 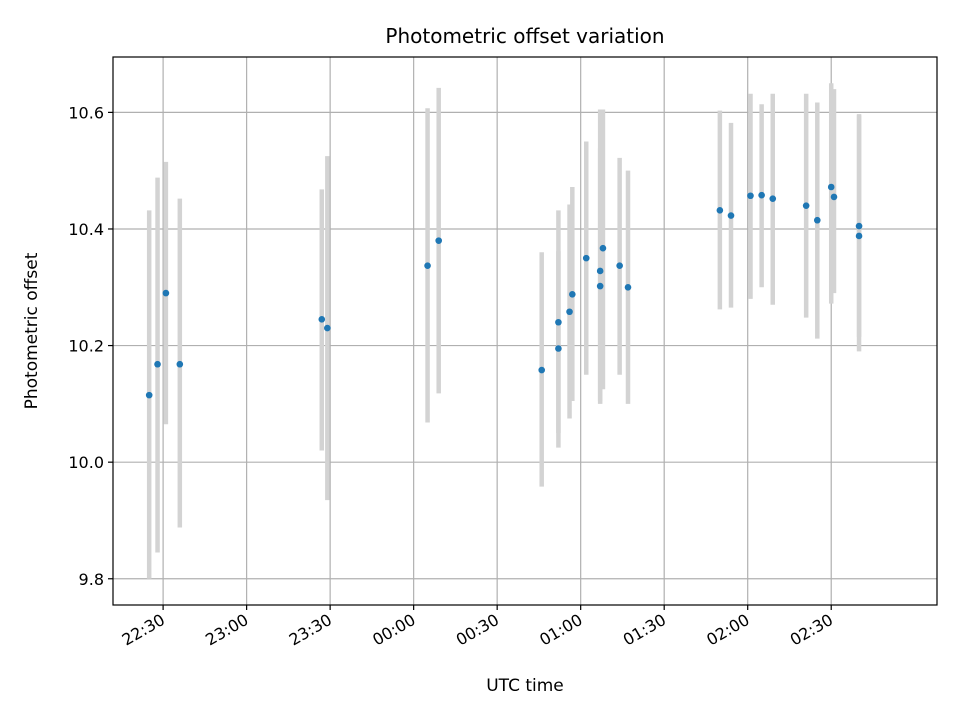 What do you see at coordinates (727, 630) in the screenshot?
I see `x-tick-label: 02:00` at bounding box center [727, 630].